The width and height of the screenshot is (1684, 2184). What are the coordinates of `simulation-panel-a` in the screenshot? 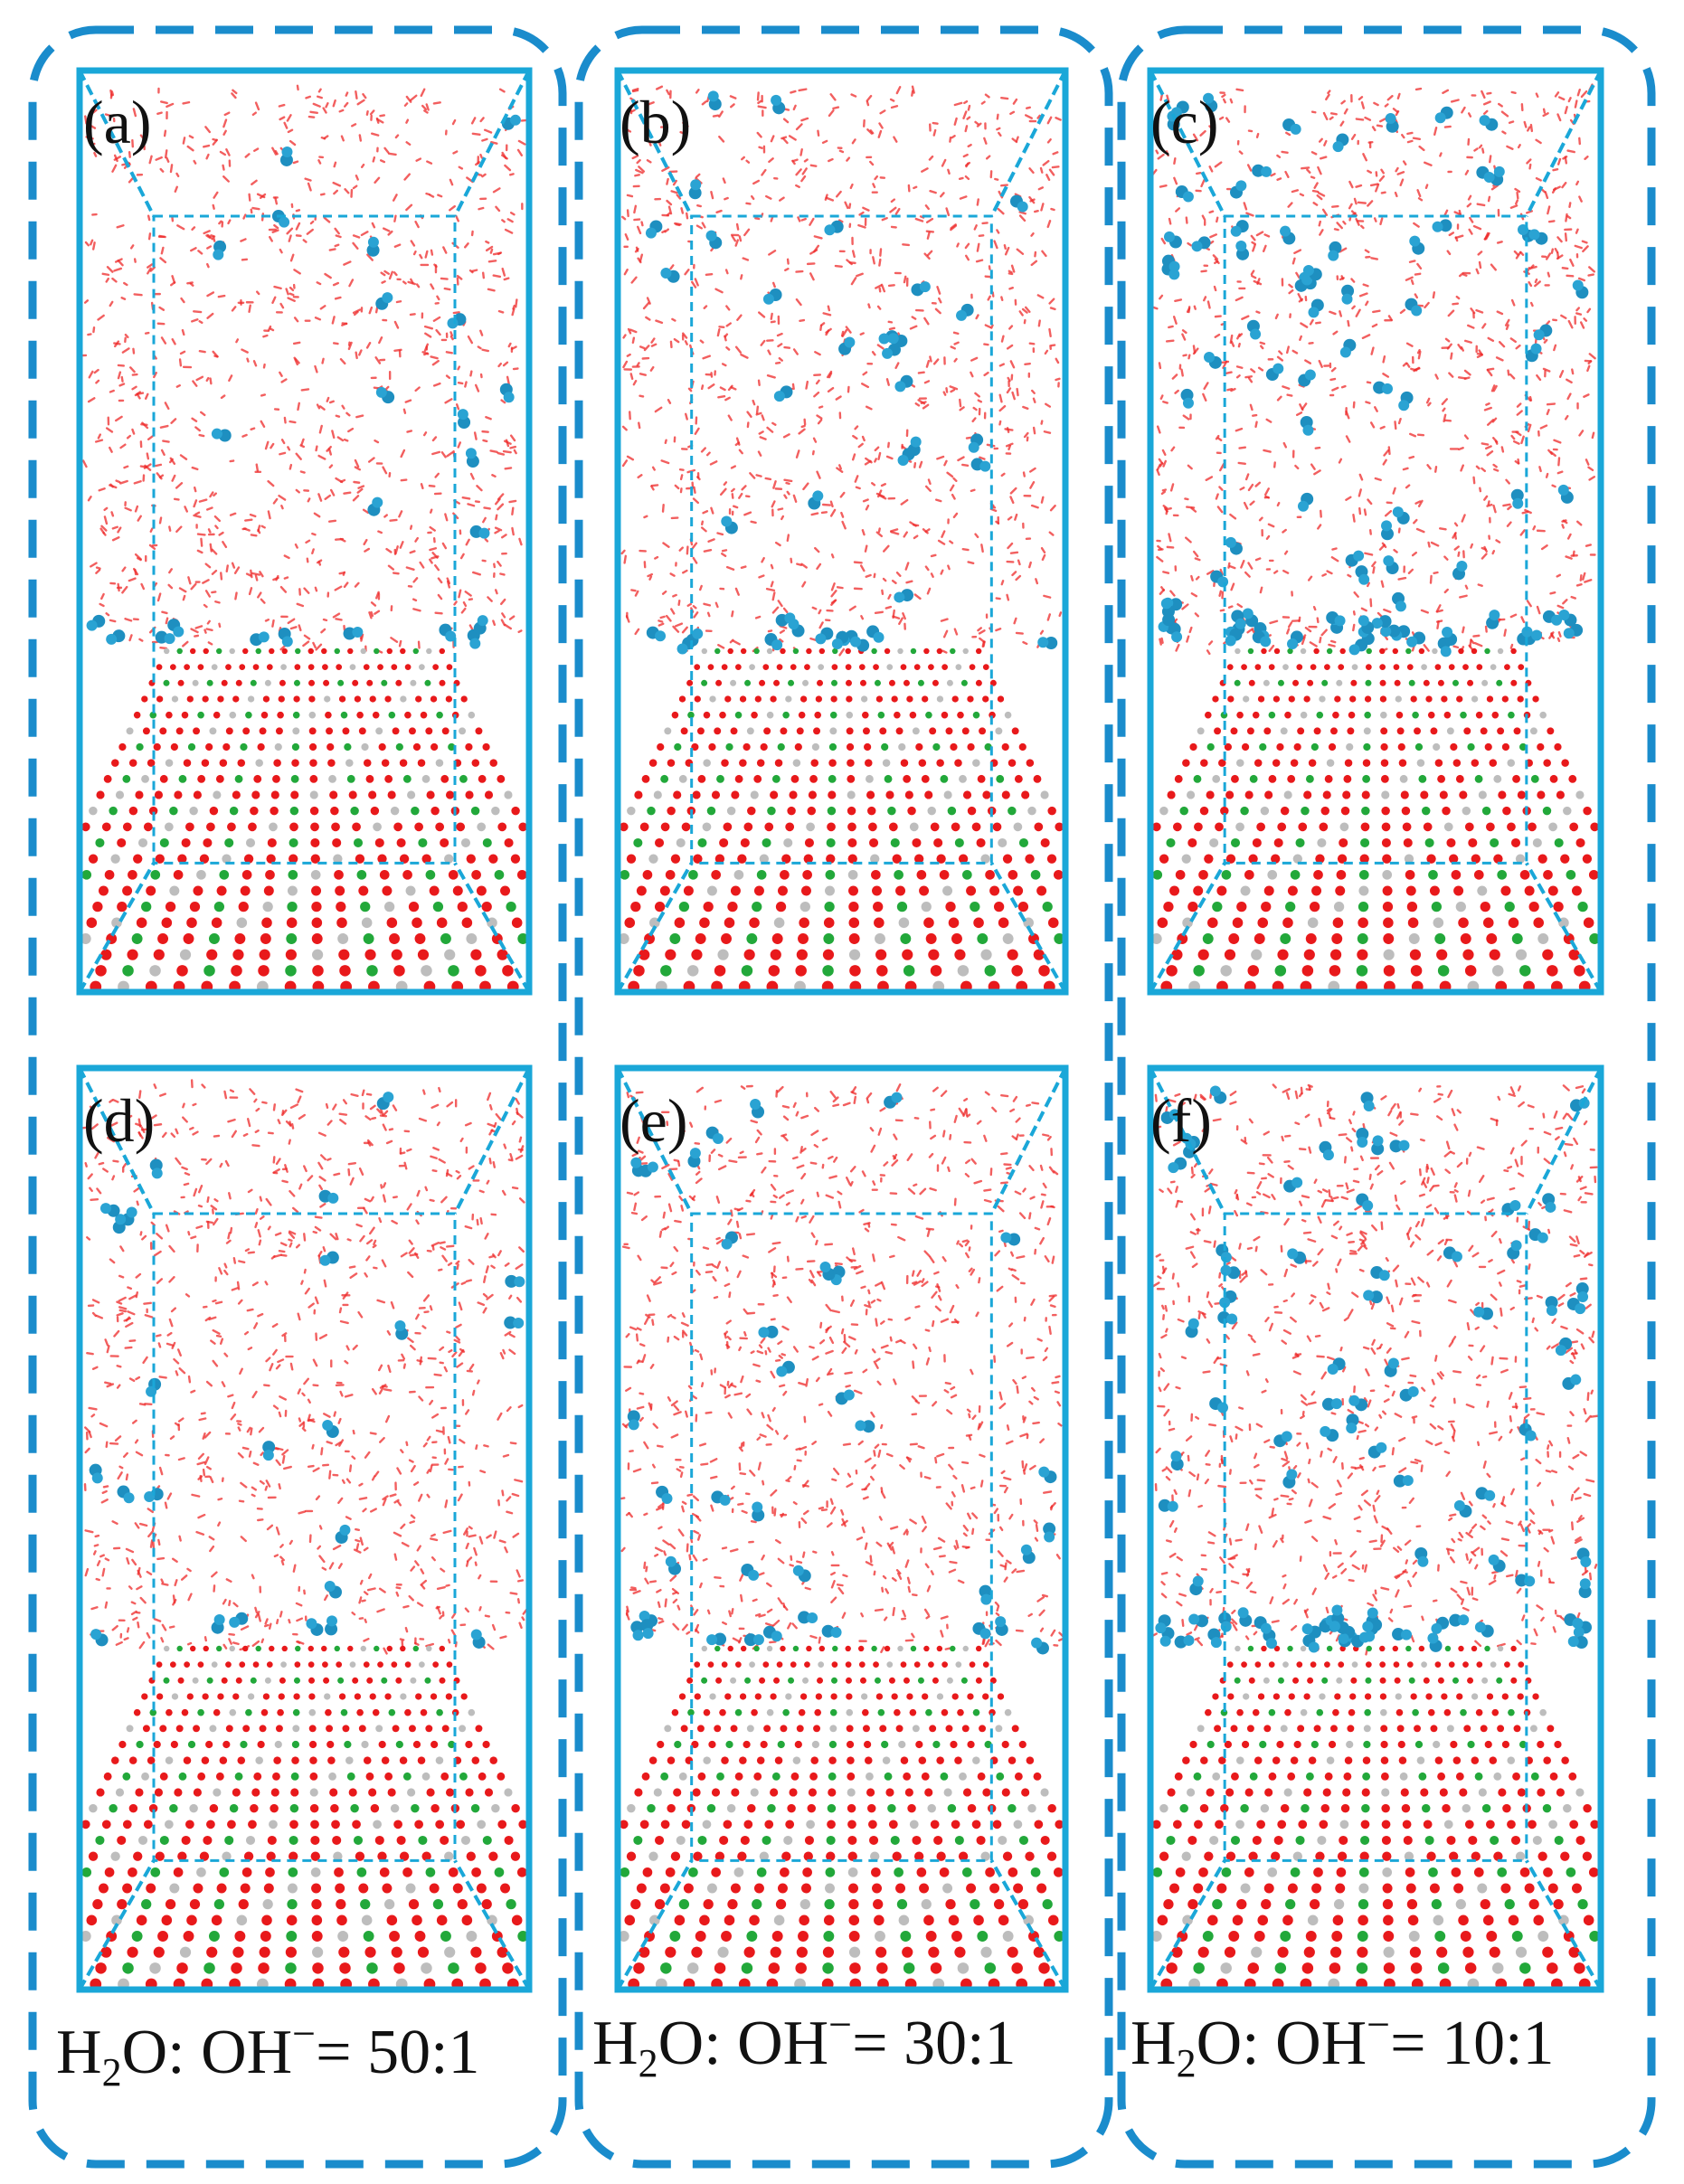 It's located at (304, 531).